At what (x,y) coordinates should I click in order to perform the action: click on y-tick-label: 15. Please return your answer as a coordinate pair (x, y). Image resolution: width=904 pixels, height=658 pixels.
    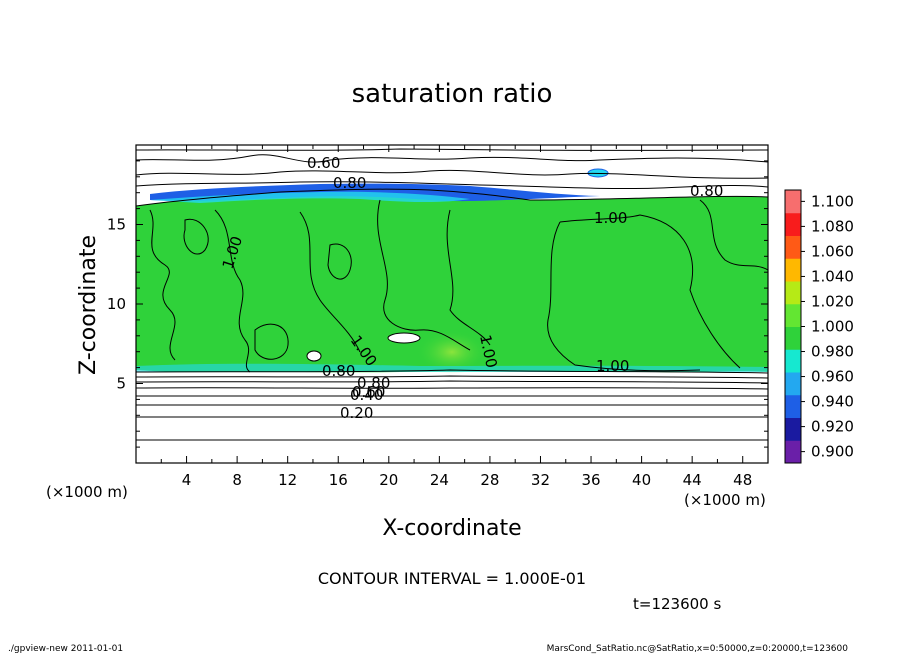
    Looking at the image, I should click on (116, 225).